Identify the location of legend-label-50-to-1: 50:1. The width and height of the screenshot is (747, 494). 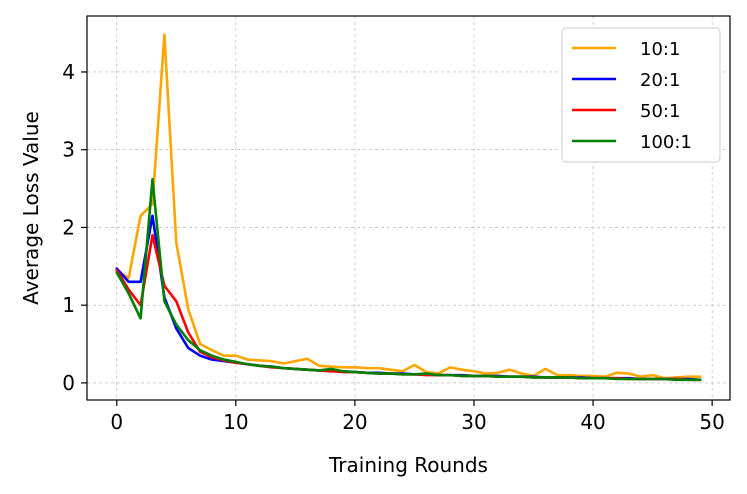
(660, 111).